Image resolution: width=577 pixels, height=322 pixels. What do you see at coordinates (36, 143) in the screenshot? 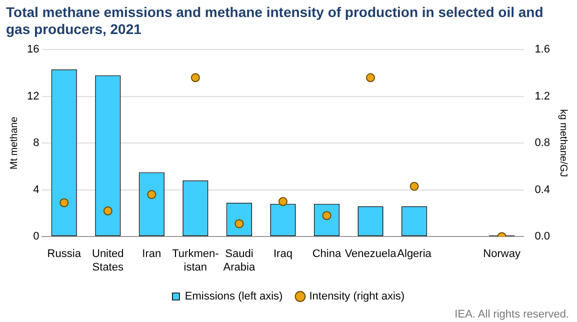
I see `y-tick-label: 8` at bounding box center [36, 143].